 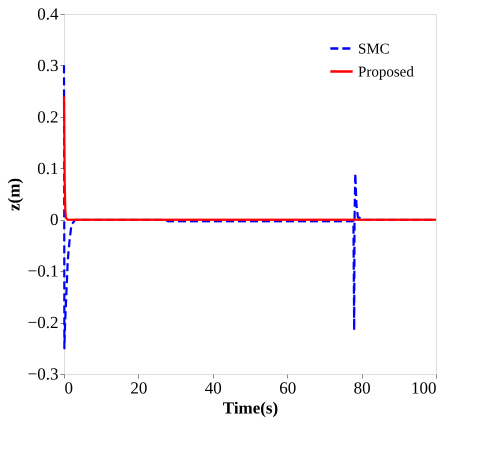 What do you see at coordinates (48, 14) in the screenshot?
I see `y-tick-label: 0.4` at bounding box center [48, 14].